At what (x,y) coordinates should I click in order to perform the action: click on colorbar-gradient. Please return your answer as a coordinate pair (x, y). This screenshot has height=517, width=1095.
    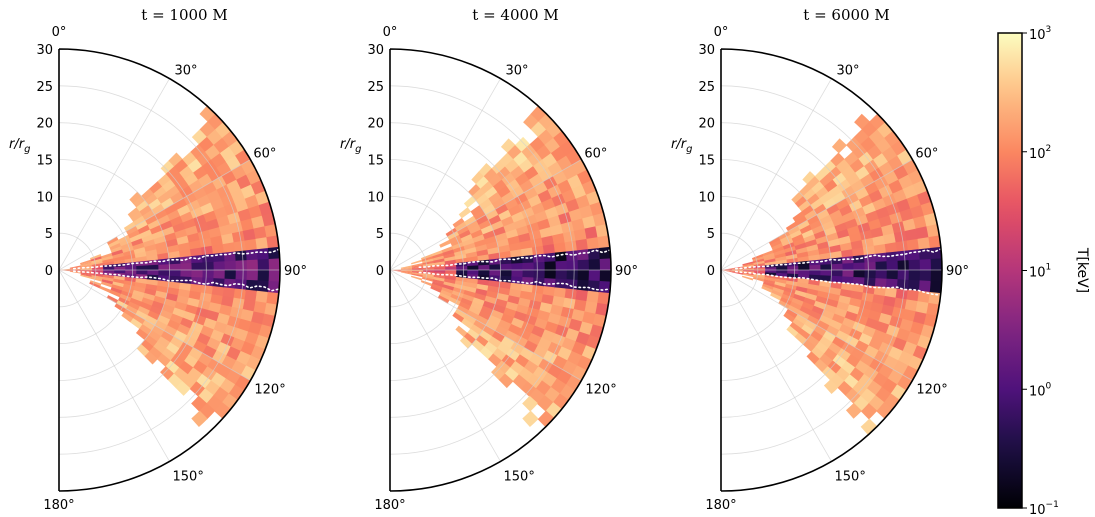
    Looking at the image, I should click on (1010, 270).